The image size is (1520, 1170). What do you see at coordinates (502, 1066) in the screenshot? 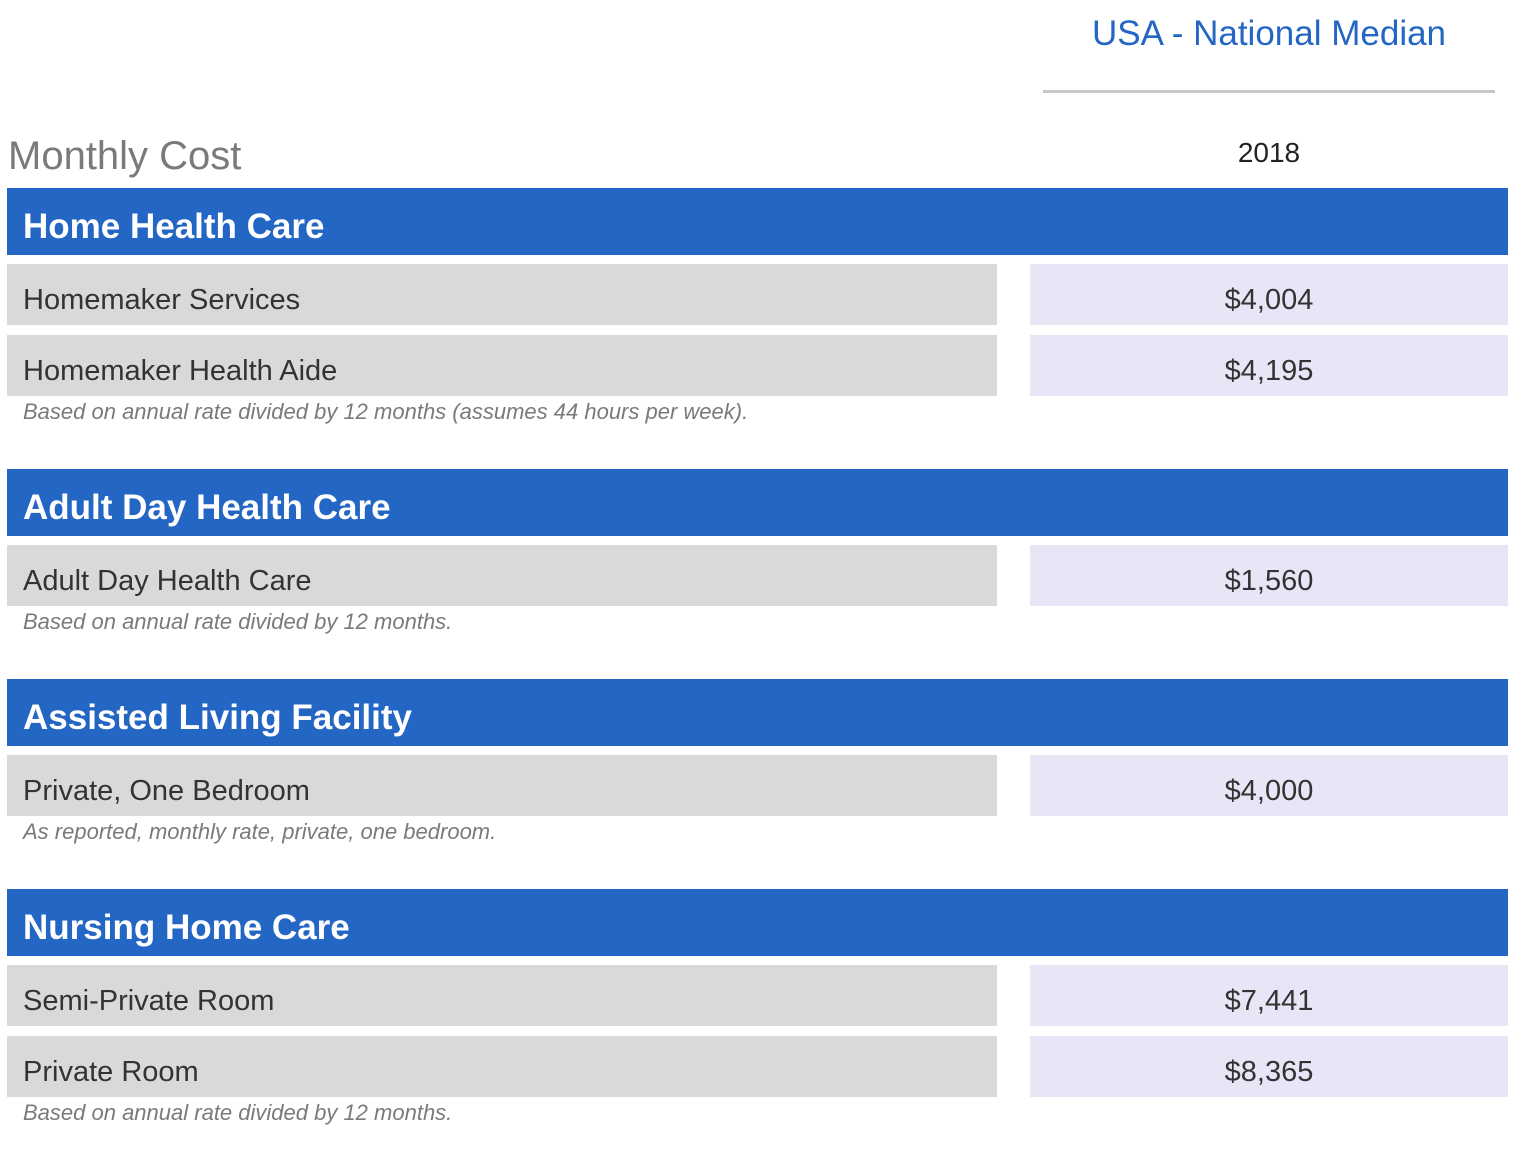
I see `cost-row-label: Private Room` at bounding box center [502, 1066].